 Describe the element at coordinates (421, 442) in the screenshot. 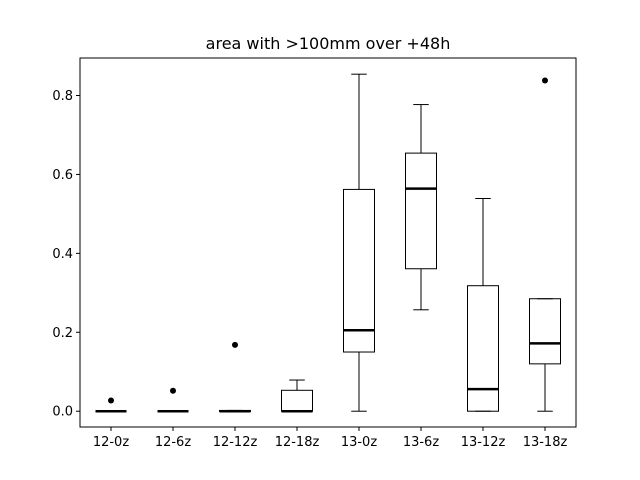

I see `x-tick-label: 13-6z` at that location.